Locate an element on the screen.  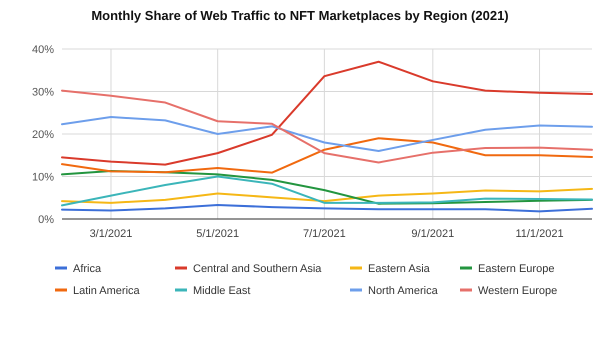
x-tick-label: 7/1/2021 is located at coordinates (324, 234).